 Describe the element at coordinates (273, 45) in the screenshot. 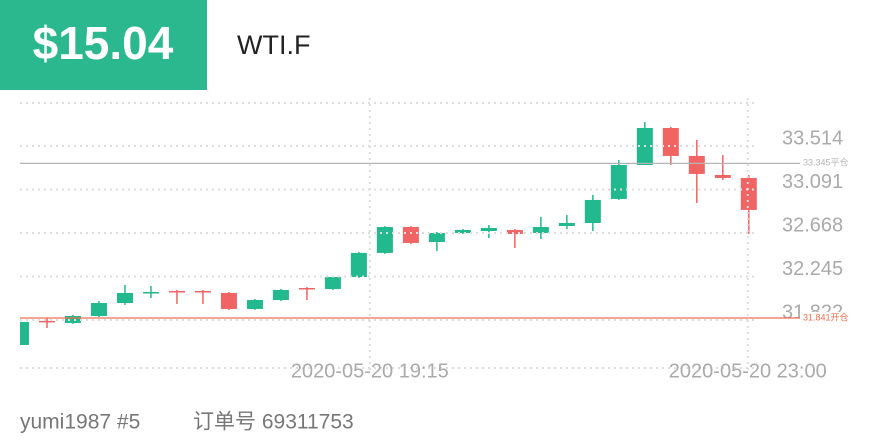

I see `symbol: WTI.F` at that location.